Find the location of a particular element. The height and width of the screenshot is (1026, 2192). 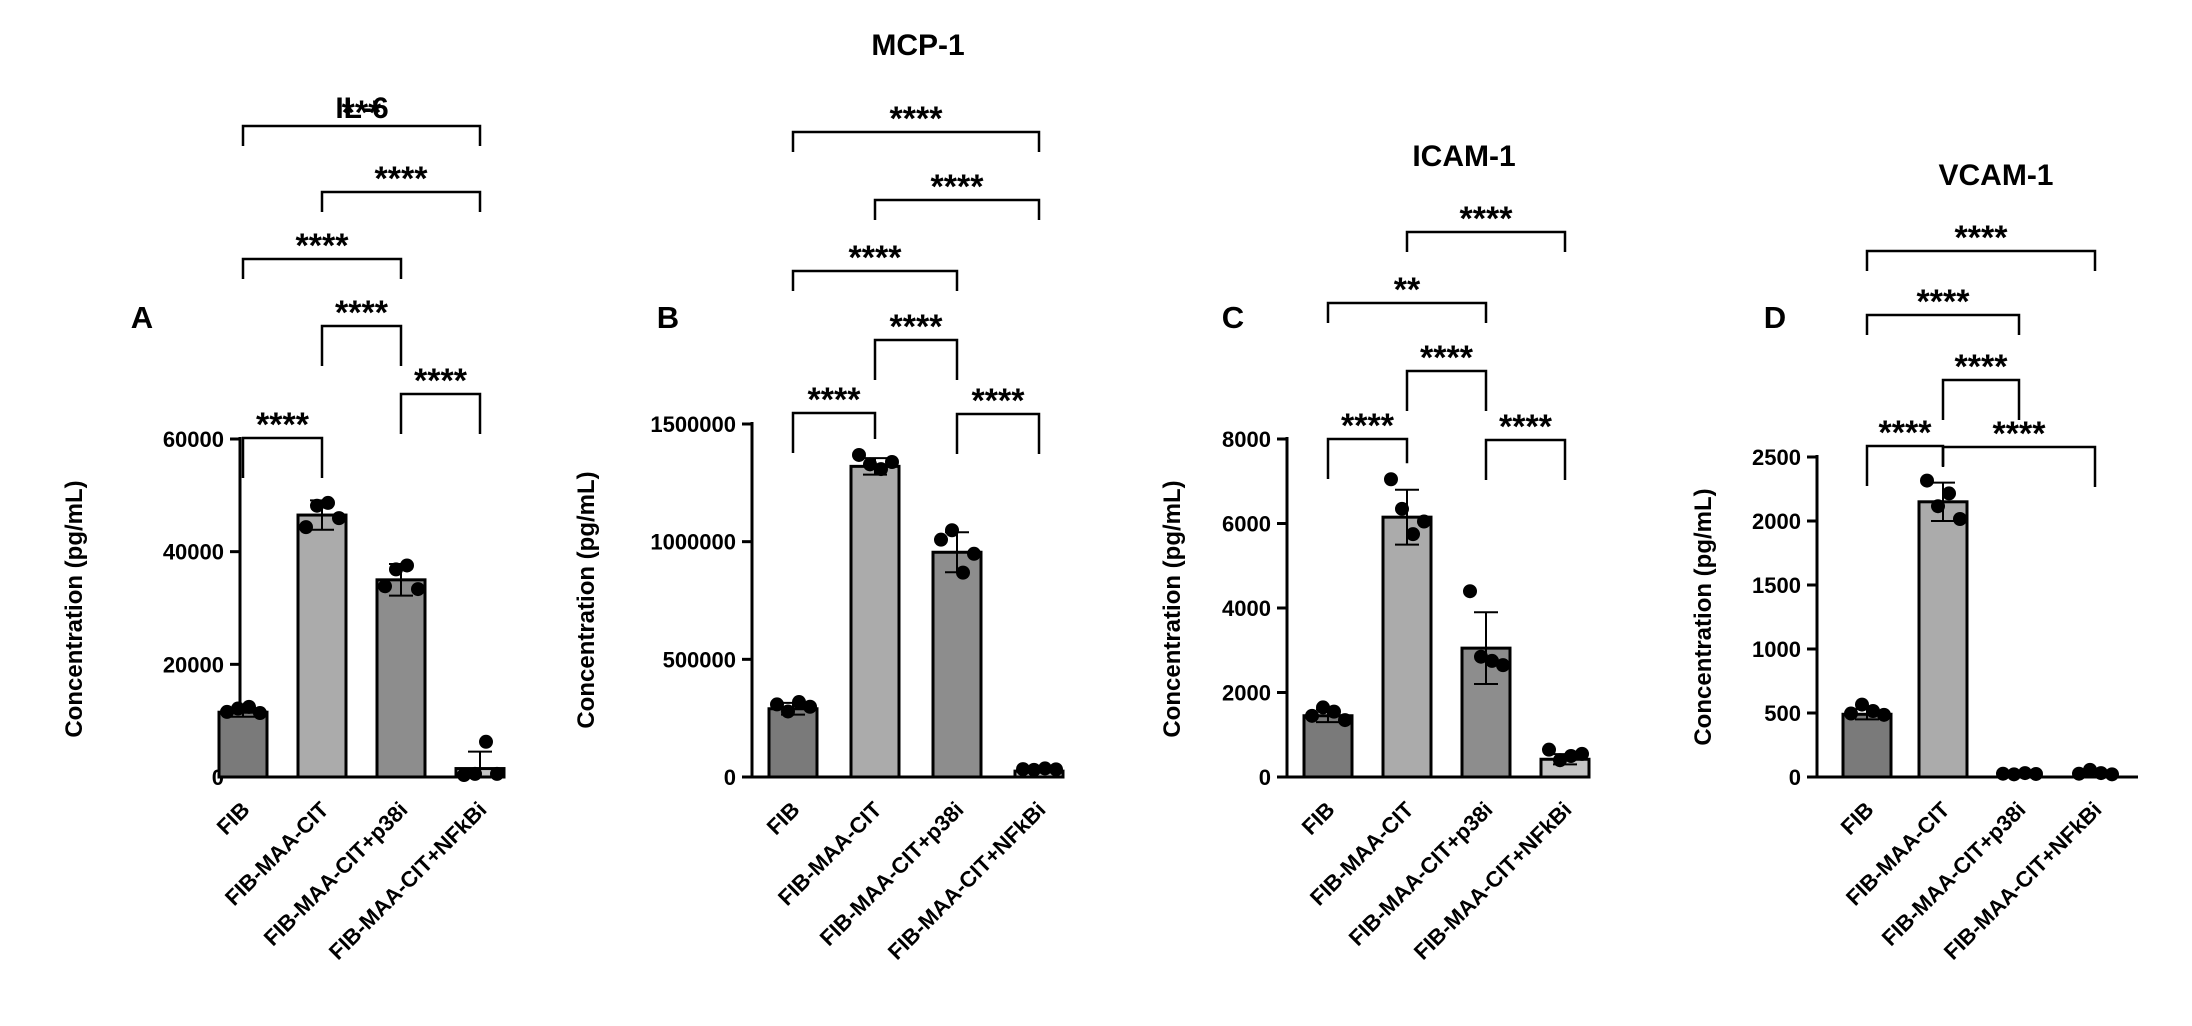

significance-label: ** is located at coordinates (1407, 290).